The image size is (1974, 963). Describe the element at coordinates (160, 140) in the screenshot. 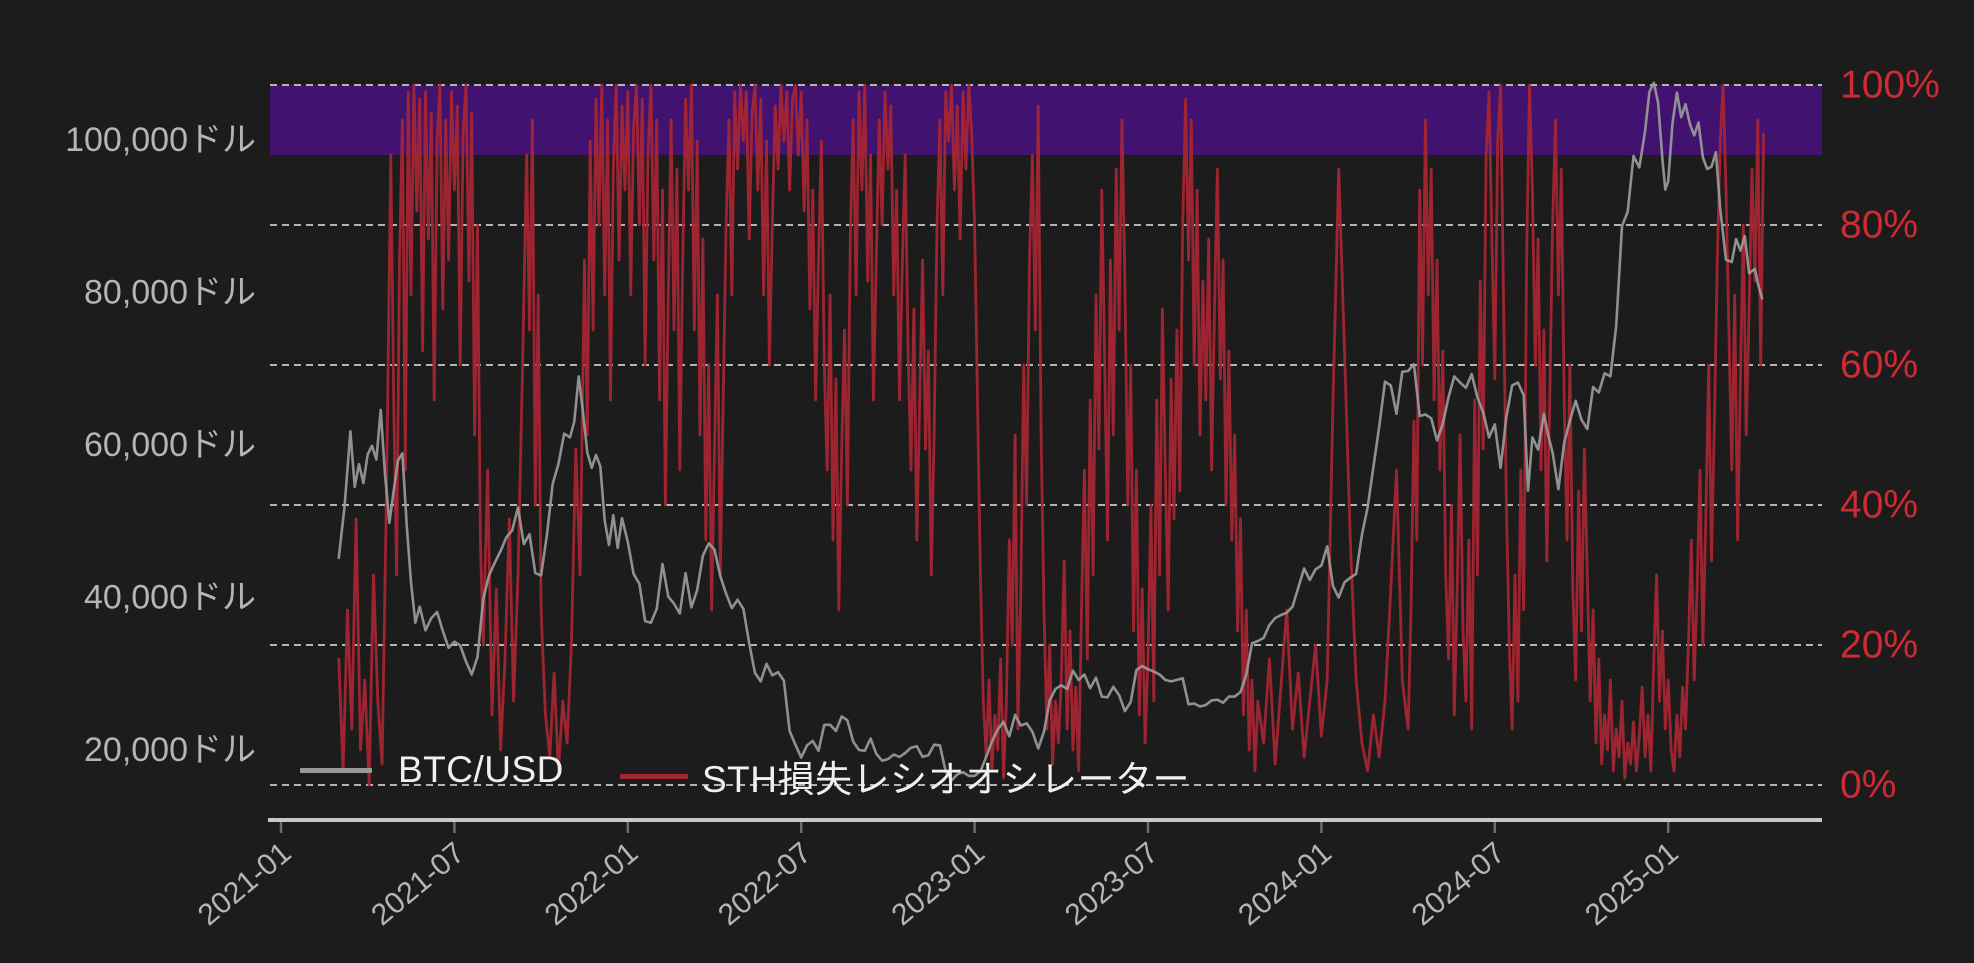

I see `left-axis-label-100000: 100,000ドル` at that location.